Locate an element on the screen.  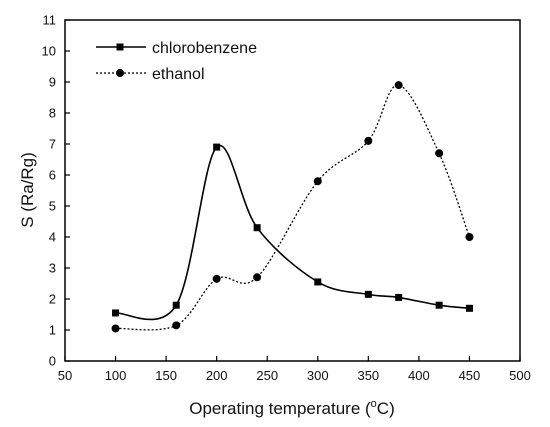
x-tick-label: 200 is located at coordinates (217, 375).